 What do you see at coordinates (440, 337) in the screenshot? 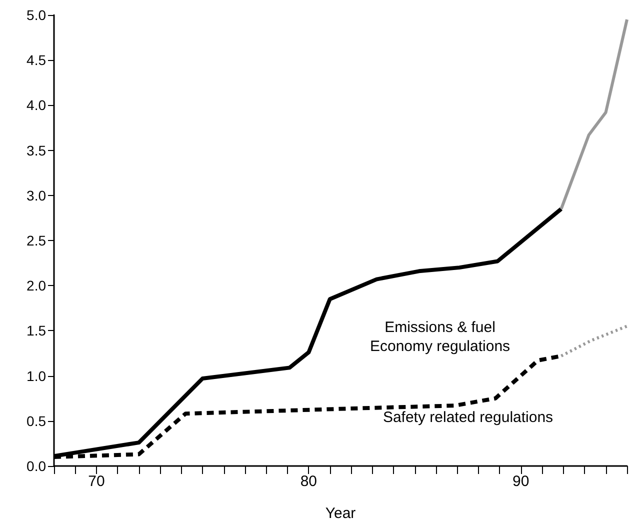
I see `annotation: Emissions & fuel Economy regulations` at bounding box center [440, 337].